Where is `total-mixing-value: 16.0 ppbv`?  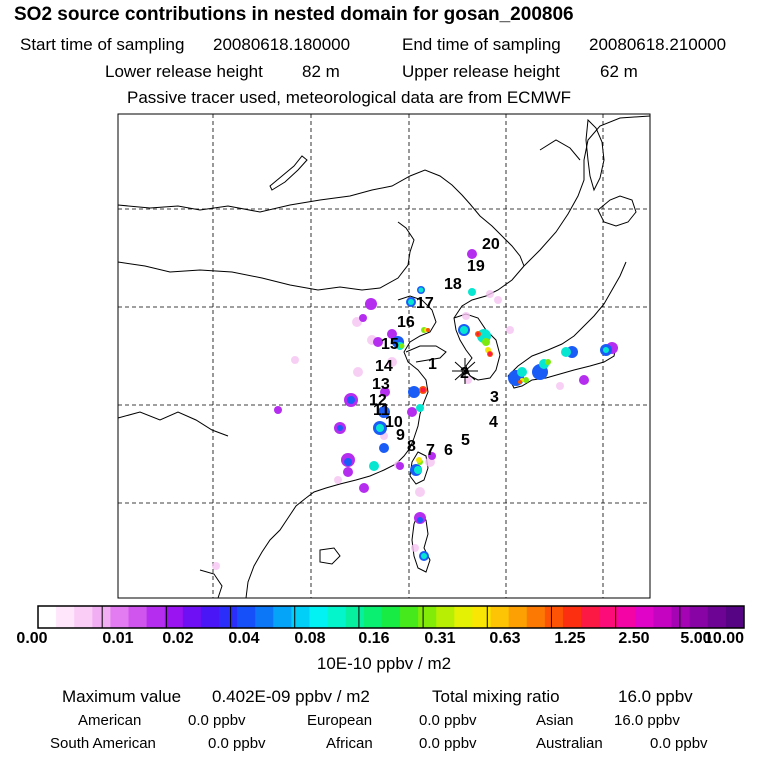
total-mixing-value: 16.0 ppbv is located at coordinates (655, 696).